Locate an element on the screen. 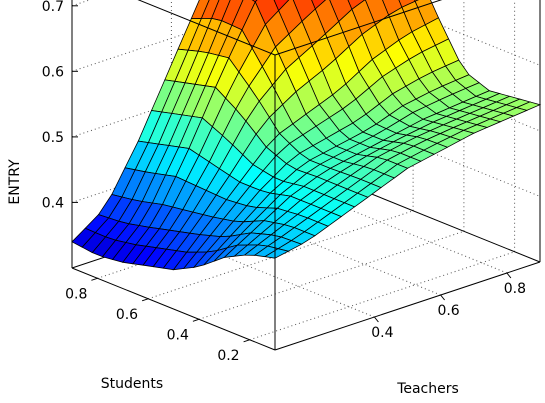  x-tick-label: 0.4 is located at coordinates (382, 333).